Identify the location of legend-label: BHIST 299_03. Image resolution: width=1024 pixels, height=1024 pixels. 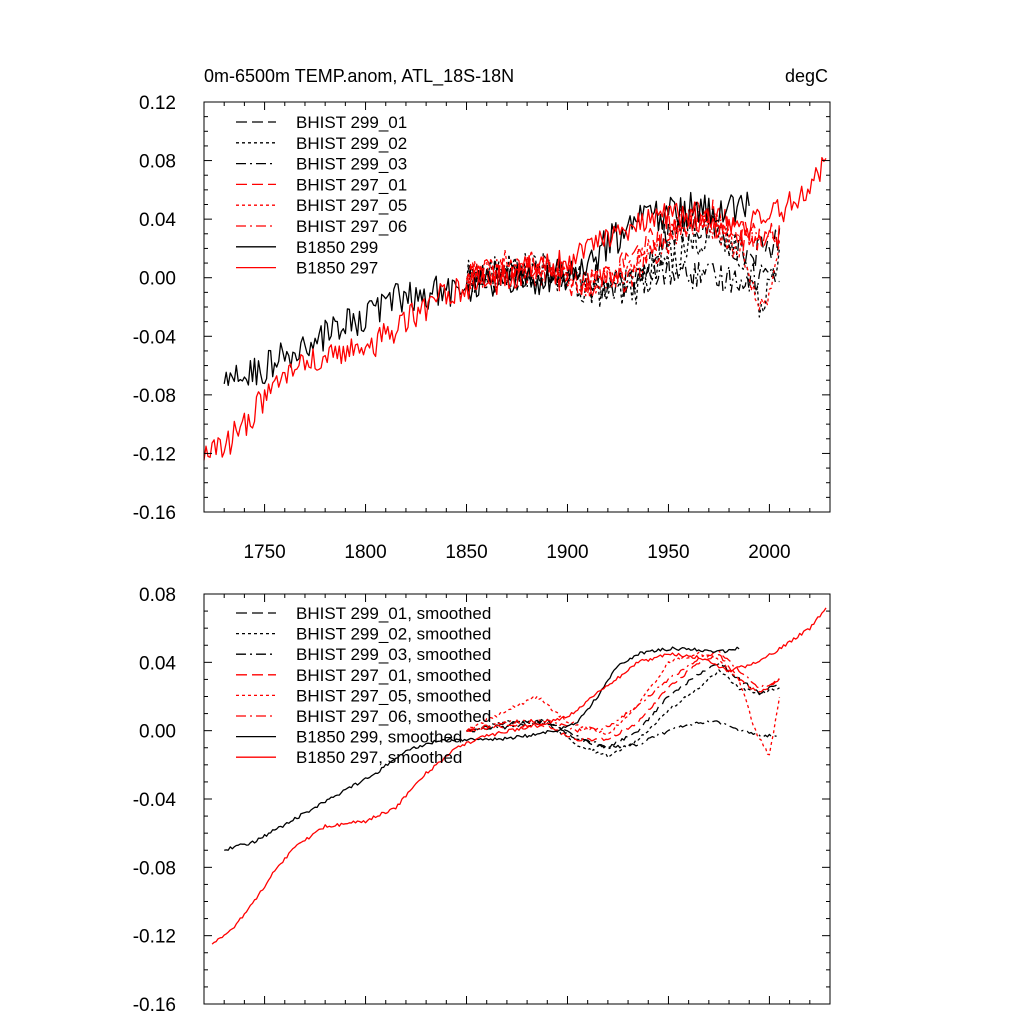
(351, 164).